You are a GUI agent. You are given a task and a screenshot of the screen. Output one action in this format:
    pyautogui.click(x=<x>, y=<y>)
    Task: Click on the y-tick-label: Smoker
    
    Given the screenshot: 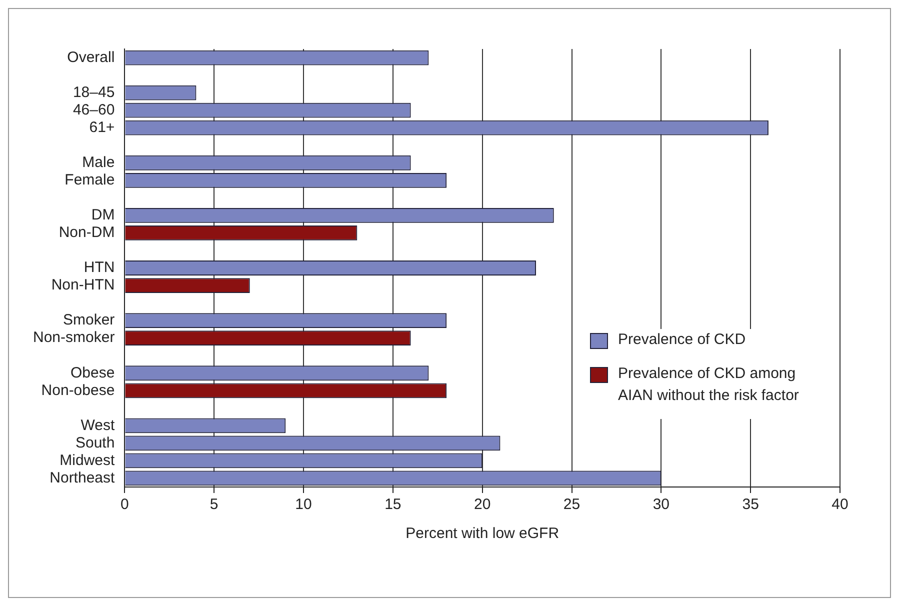 What is the action you would take?
    pyautogui.click(x=89, y=320)
    